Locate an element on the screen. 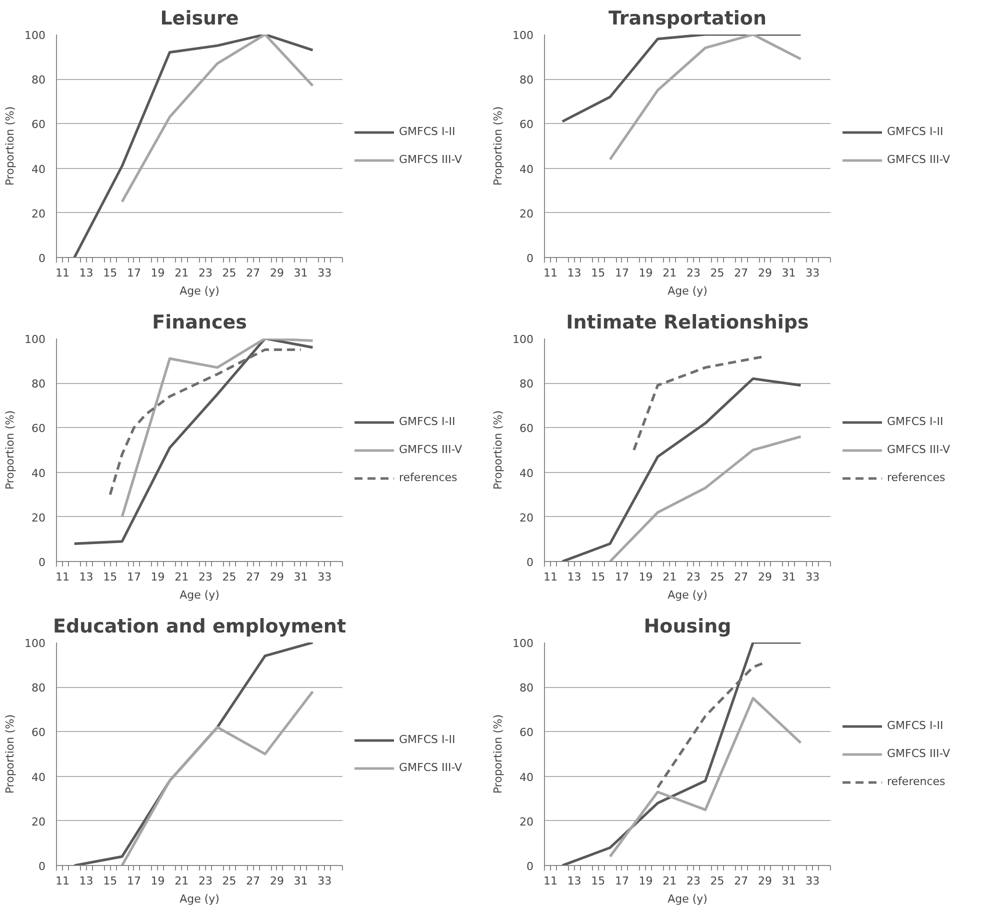 This screenshot has height=913, width=984. chart-title: Leisure is located at coordinates (199, 19).